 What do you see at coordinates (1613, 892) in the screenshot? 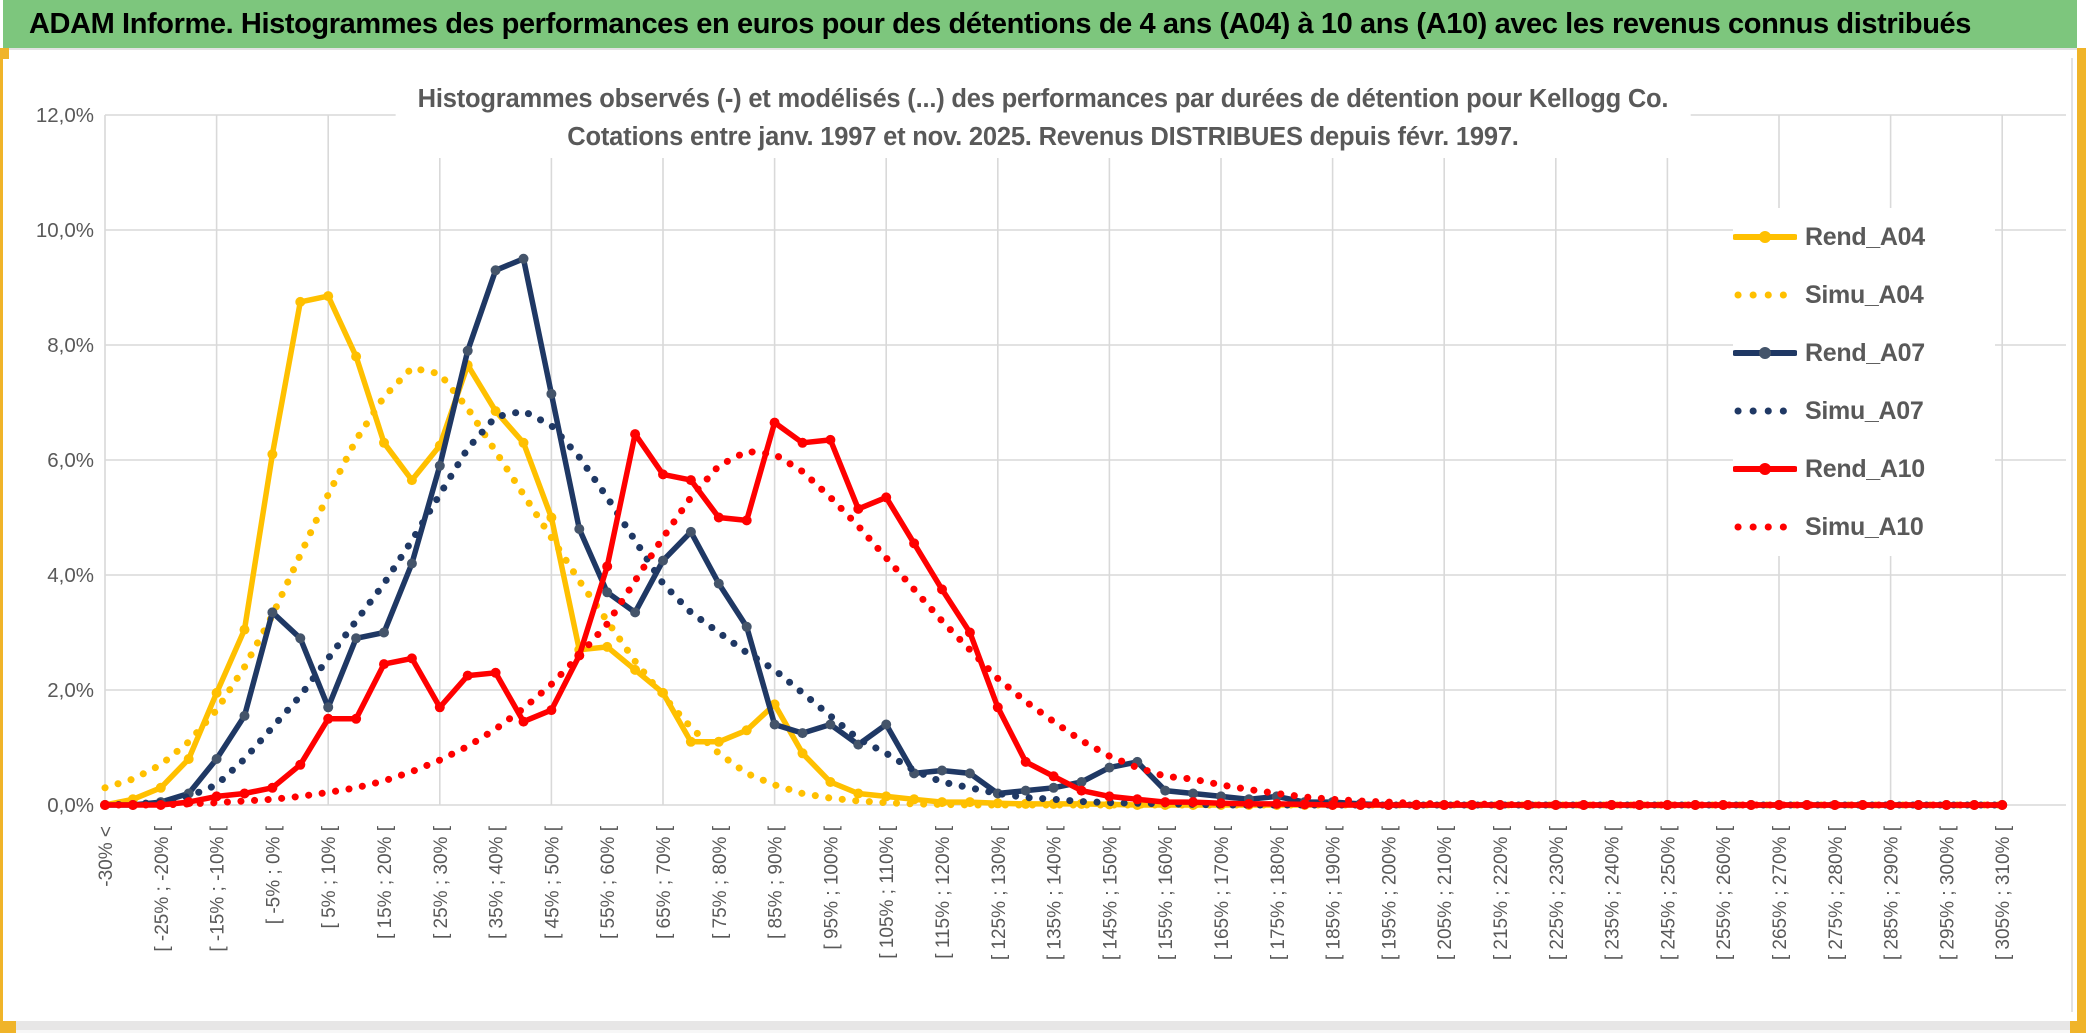
I see `x-axis-label: [ 235% ; 240% [` at bounding box center [1613, 892].